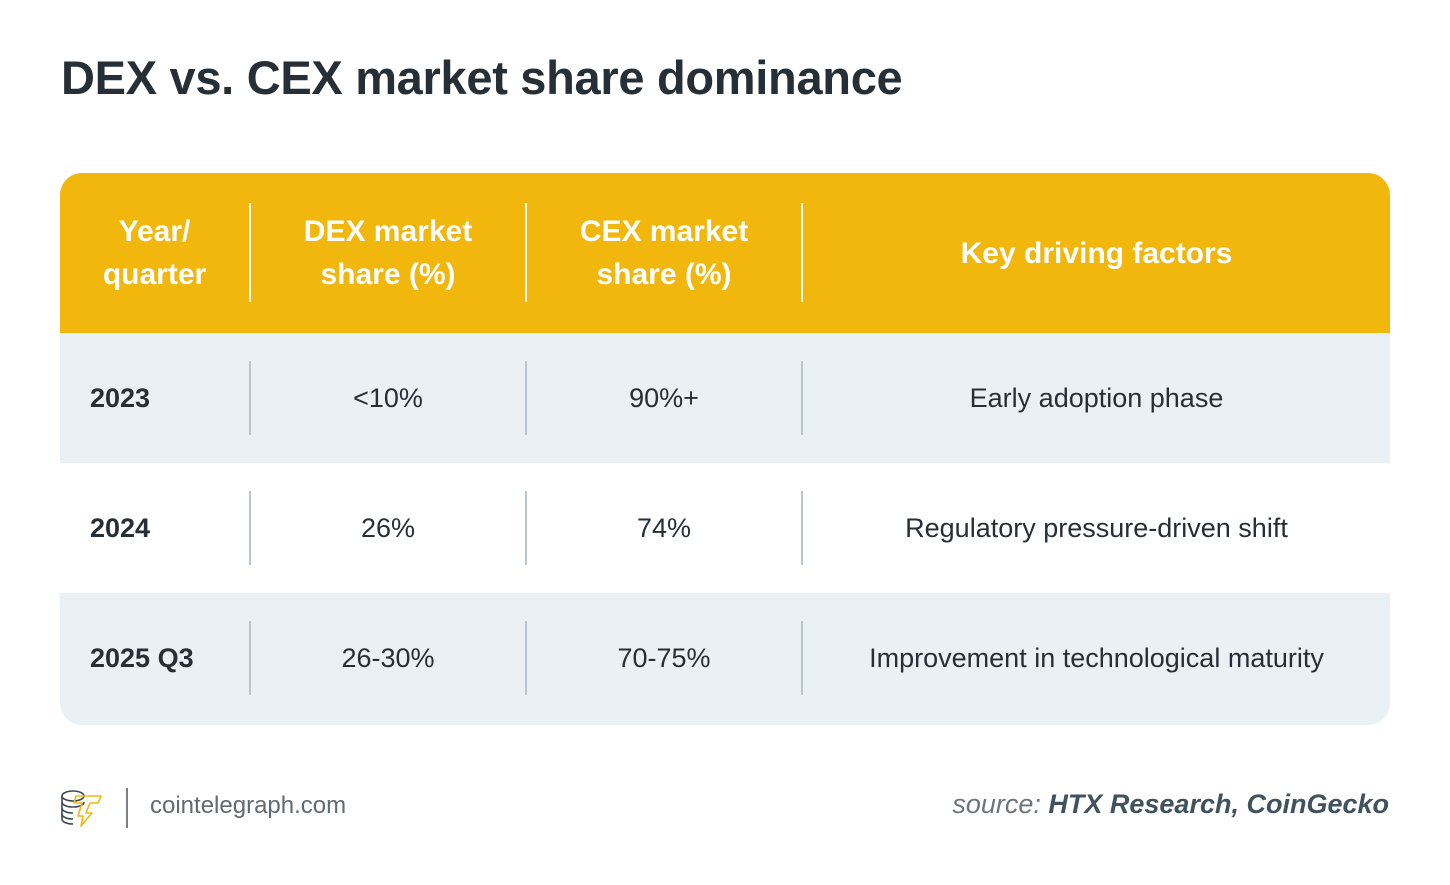  Describe the element at coordinates (388, 527) in the screenshot. I see `cell-dex-share: 26%` at that location.